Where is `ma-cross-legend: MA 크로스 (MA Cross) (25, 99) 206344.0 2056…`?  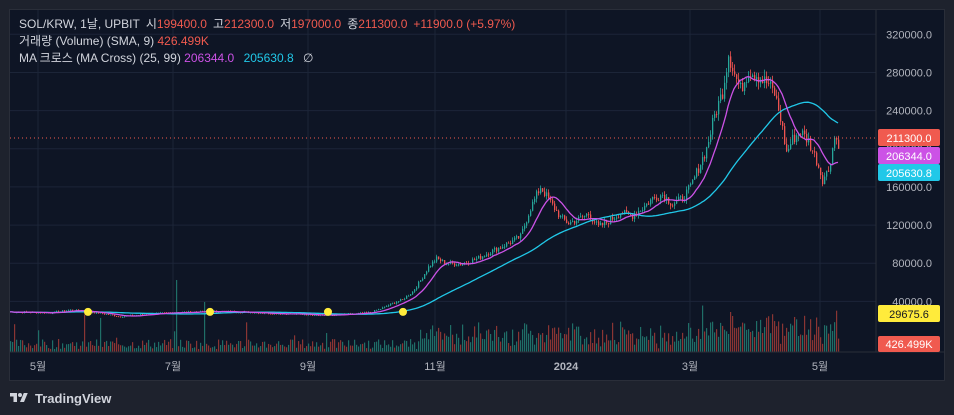
ma-cross-legend: MA 크로스 (MA Cross) (25, 99) 206344.0 2056… is located at coordinates (270, 58).